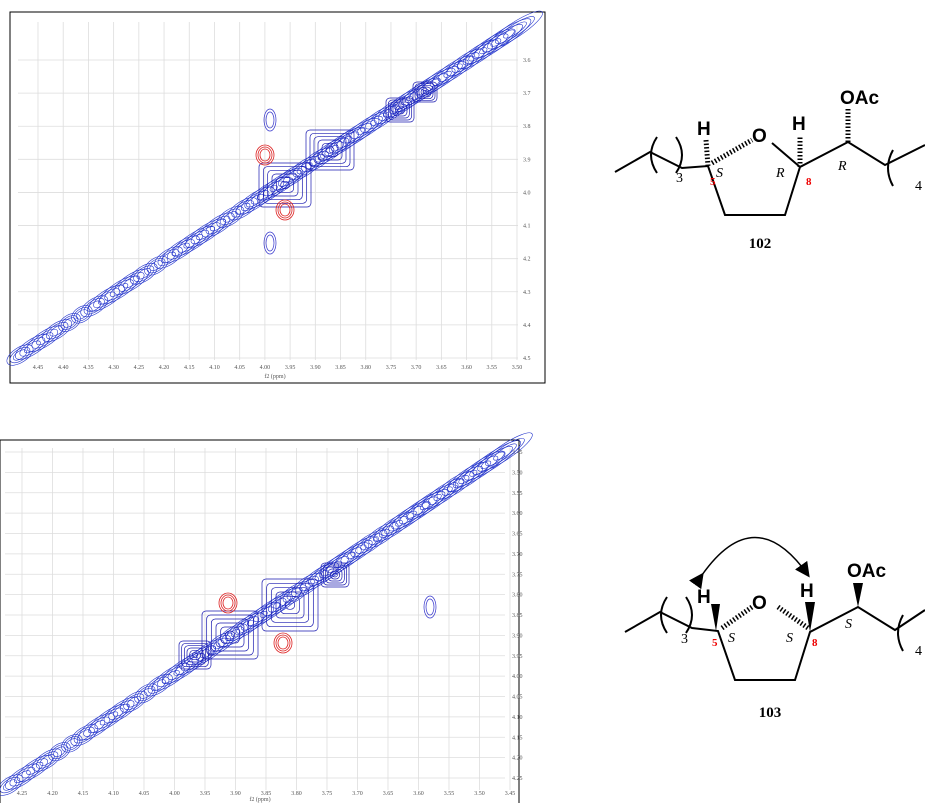 This screenshot has height=803, width=925. Describe the element at coordinates (517, 759) in the screenshot. I see `y-tick-label: 4.20` at that location.